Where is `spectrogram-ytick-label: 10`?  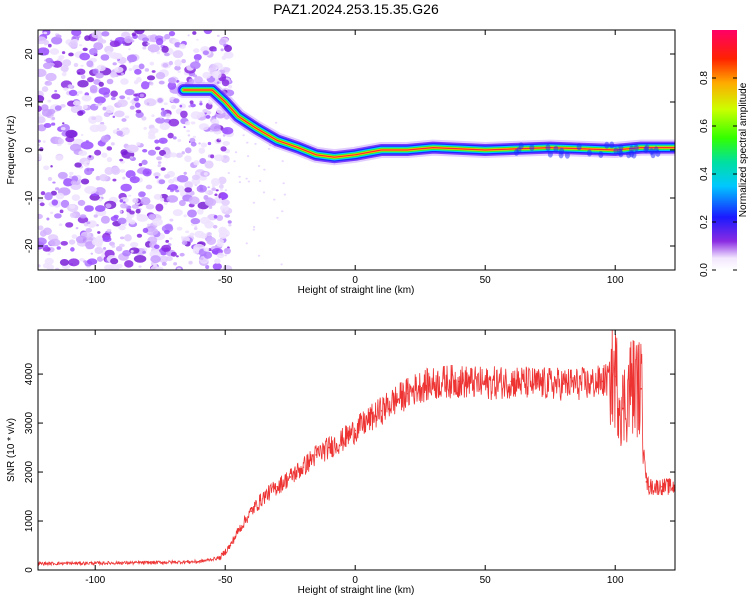
spectrogram-ytick-label: 10 is located at coordinates (29, 102).